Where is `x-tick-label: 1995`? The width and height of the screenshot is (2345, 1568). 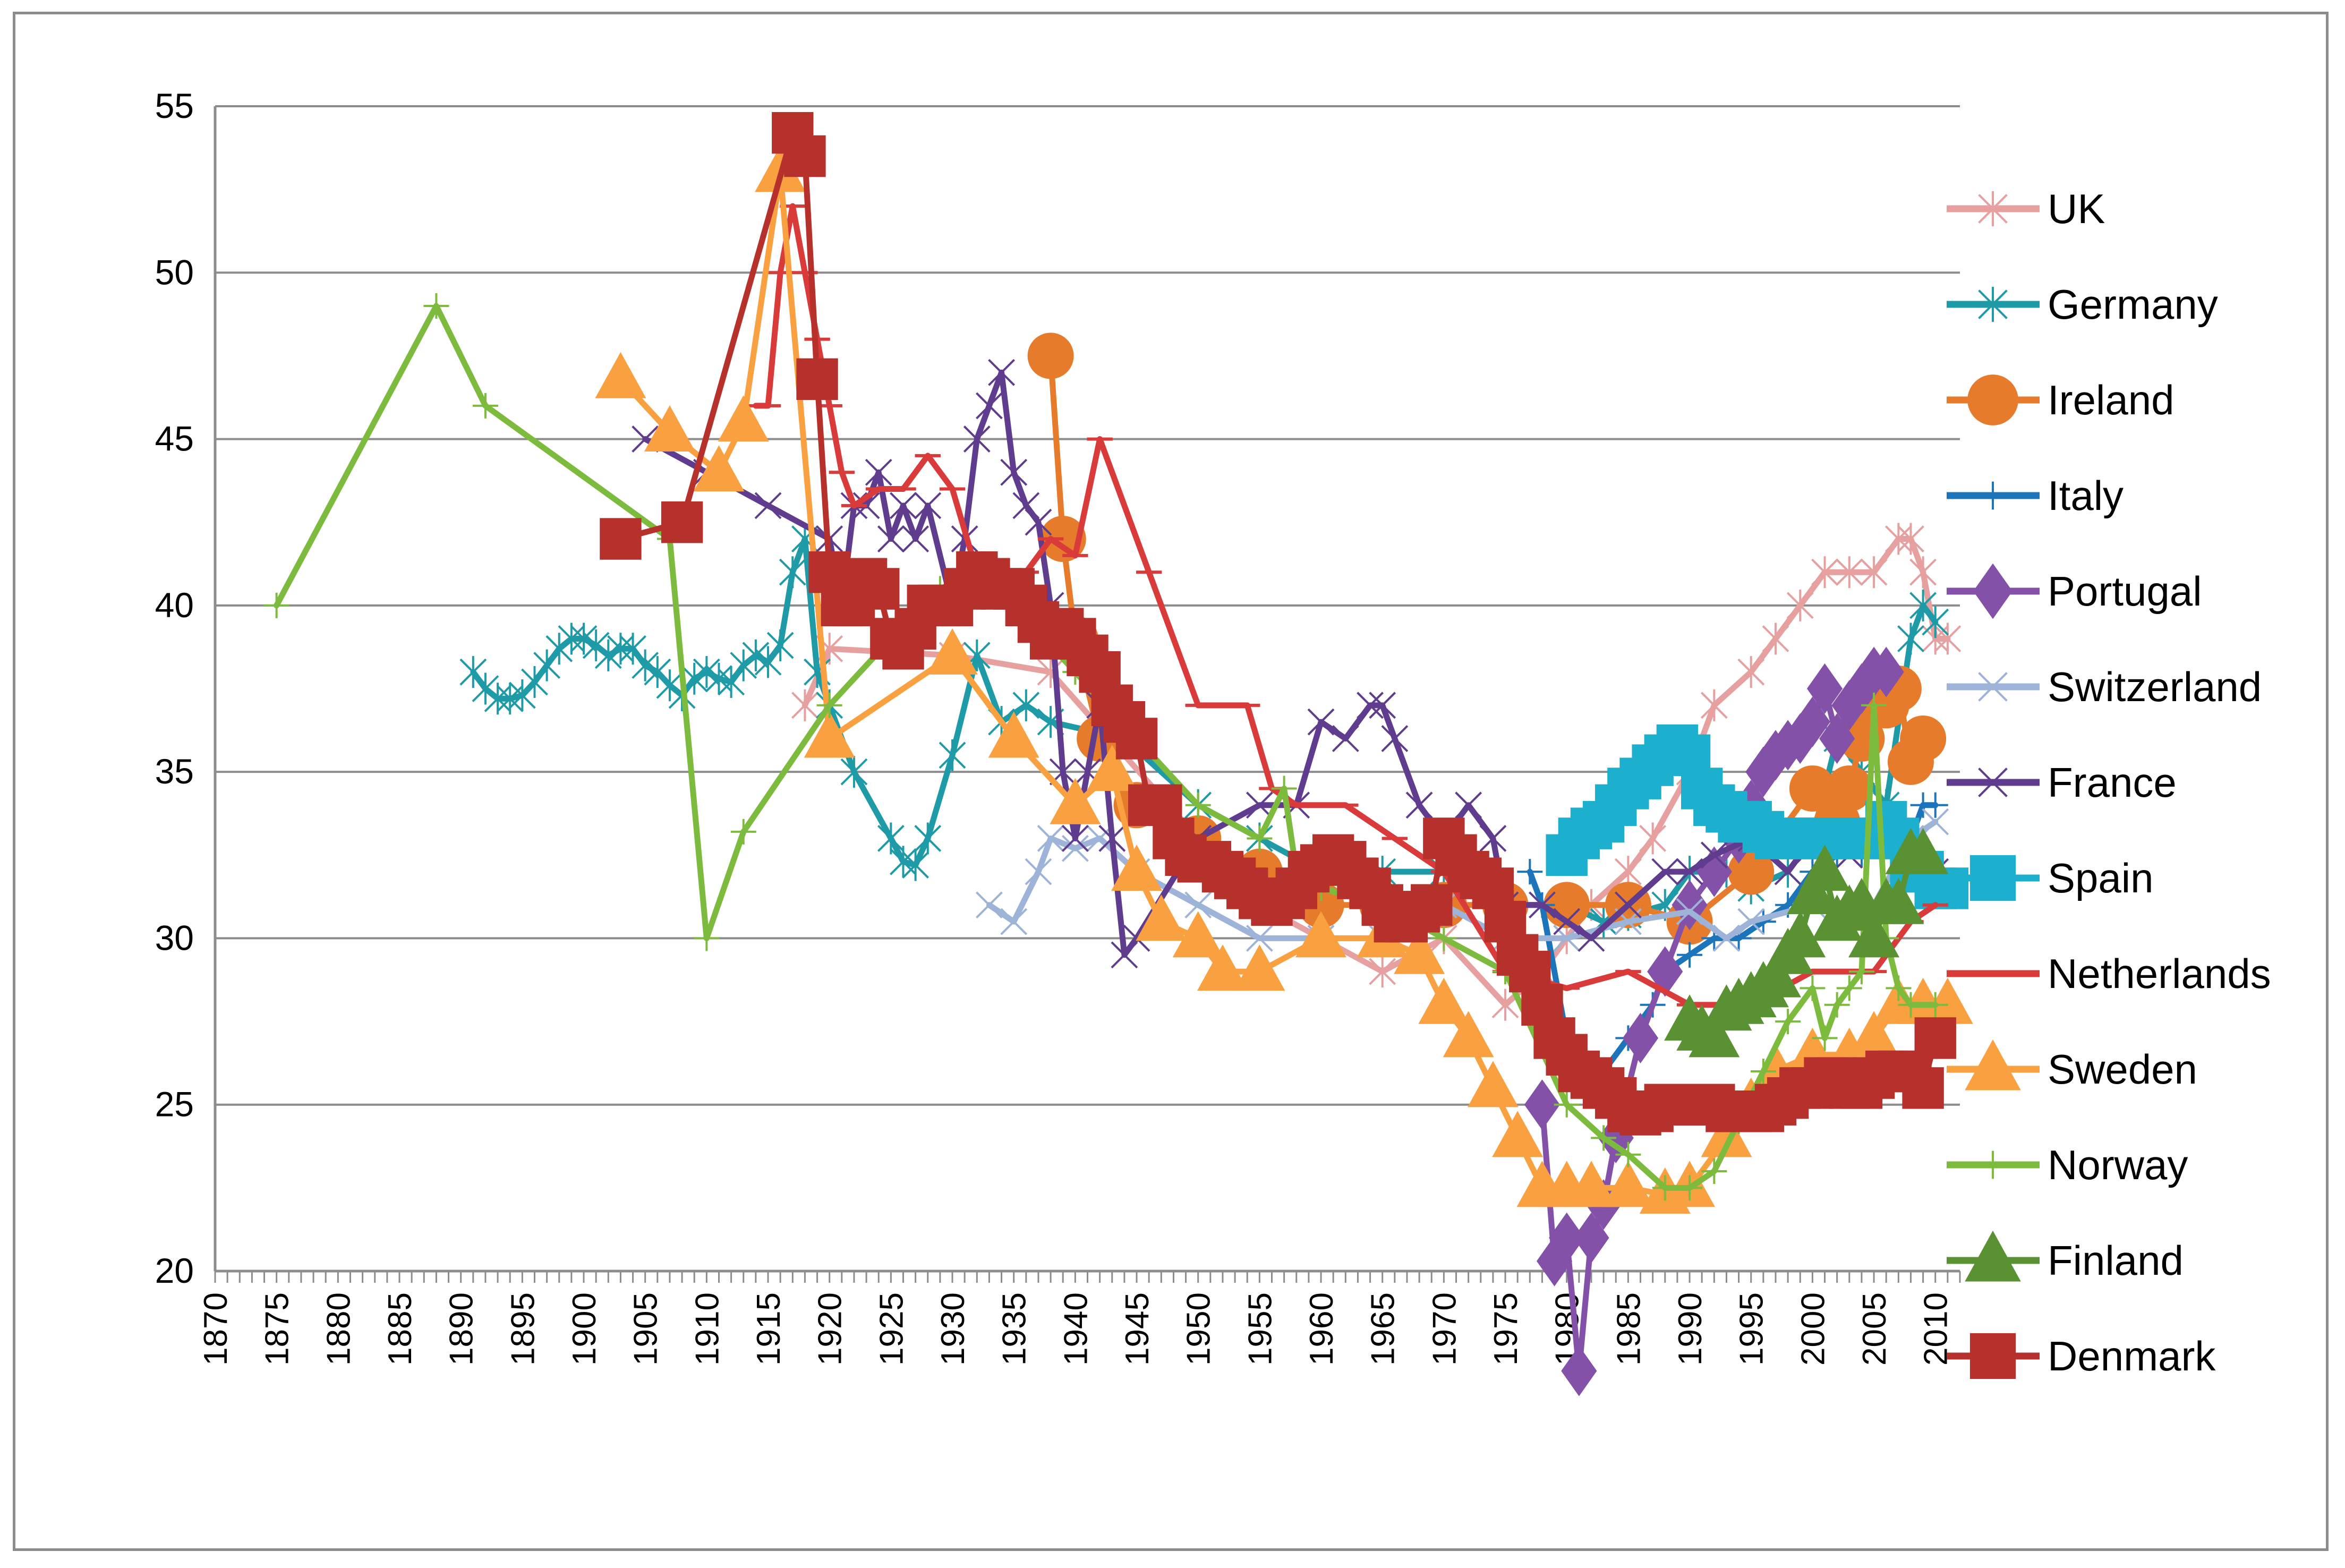
x-tick-label: 1995 is located at coordinates (1752, 1329).